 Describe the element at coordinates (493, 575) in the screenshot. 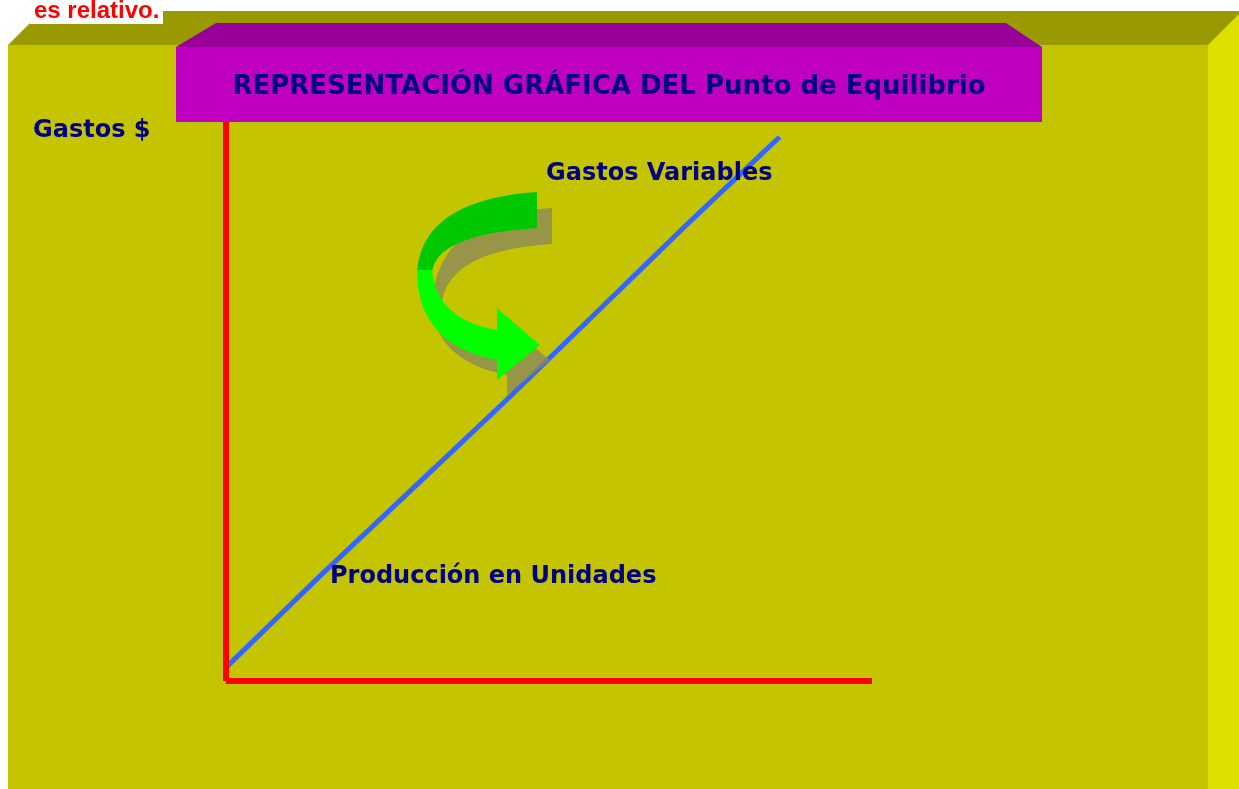

I see `x-axis-title: Producción en Unidades` at that location.